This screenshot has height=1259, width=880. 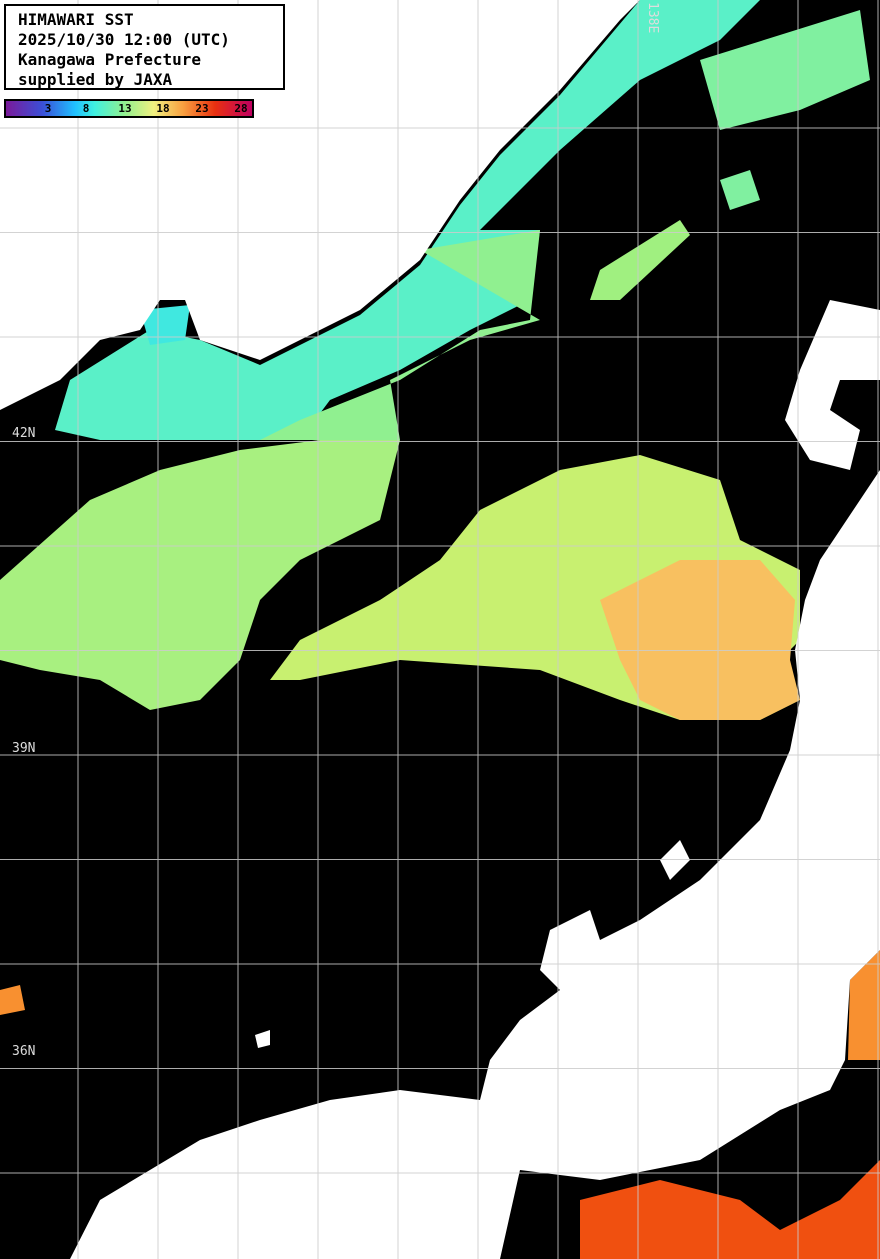 I want to click on colorbar-tick: 13, so click(x=125, y=108).